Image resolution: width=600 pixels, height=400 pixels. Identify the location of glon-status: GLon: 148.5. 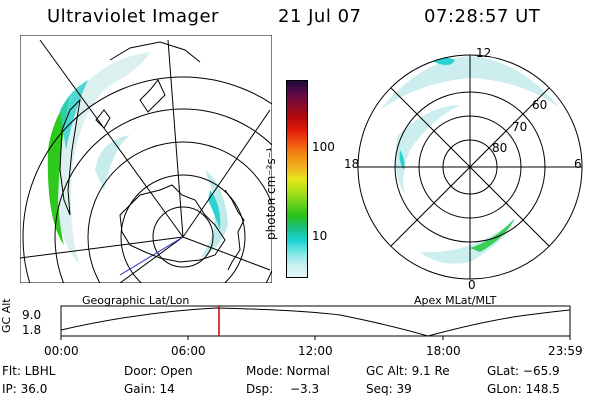
(523, 389).